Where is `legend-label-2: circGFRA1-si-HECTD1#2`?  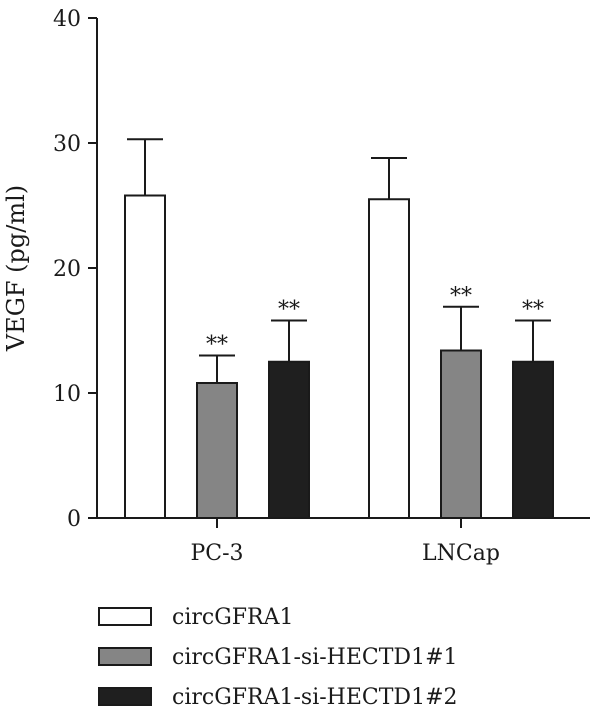
legend-label-2: circGFRA1-si-HECTD1#2 is located at coordinates (315, 697).